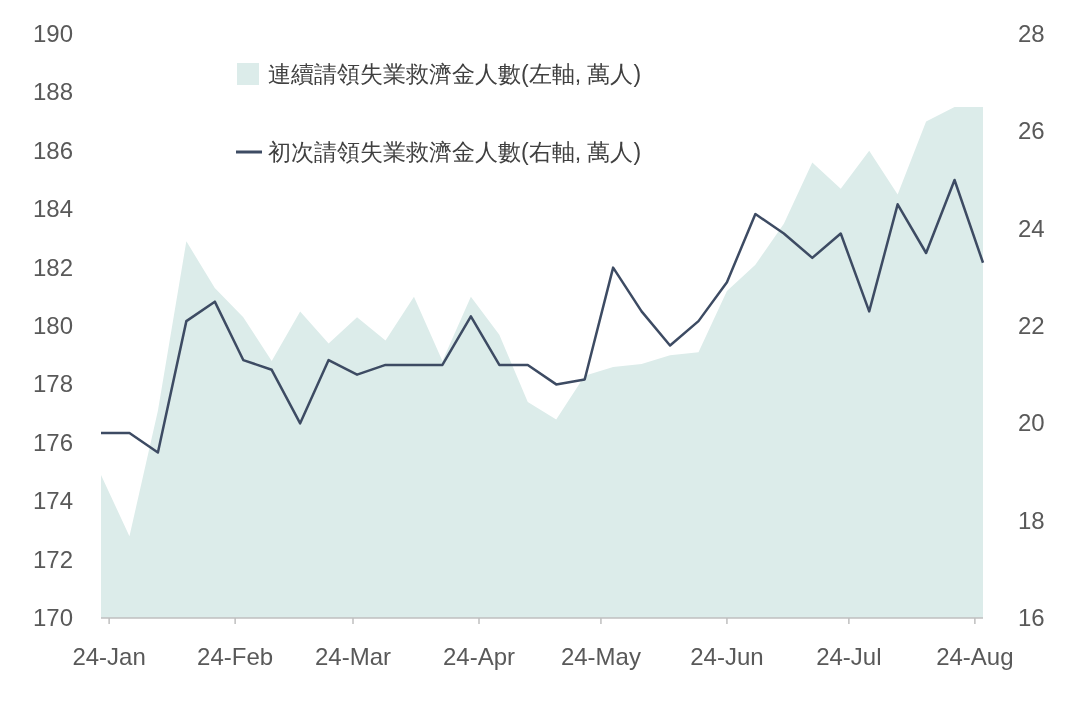  Describe the element at coordinates (52, 150) in the screenshot. I see `y-tick-label: 186` at that location.